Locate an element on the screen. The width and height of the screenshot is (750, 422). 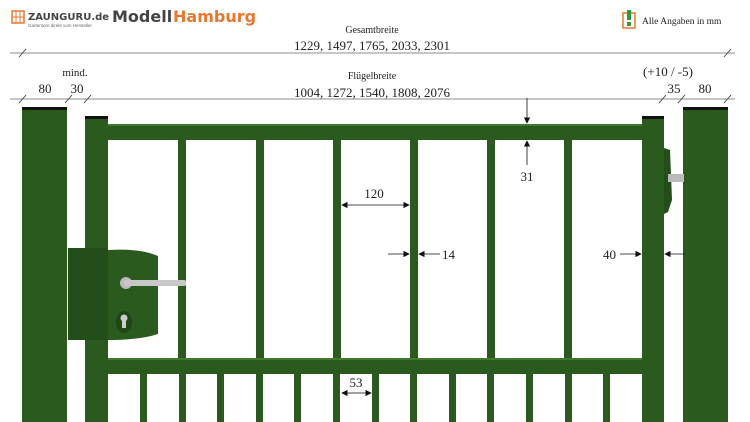
keyhole-icon is located at coordinates (124, 322).